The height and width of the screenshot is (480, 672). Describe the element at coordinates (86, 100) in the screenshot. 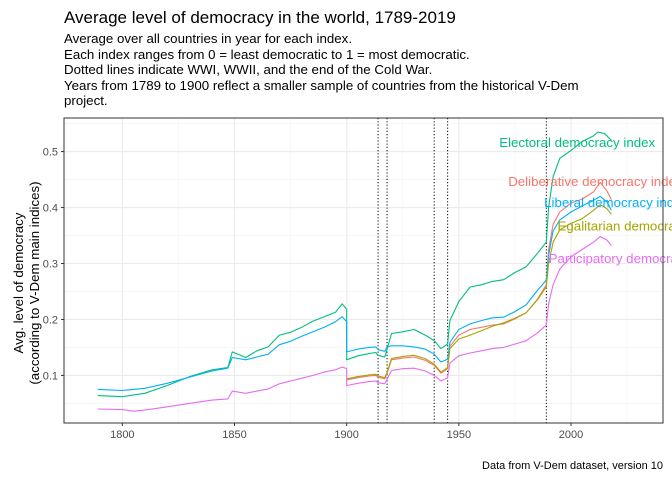

I see `subtitle-line: project.` at that location.